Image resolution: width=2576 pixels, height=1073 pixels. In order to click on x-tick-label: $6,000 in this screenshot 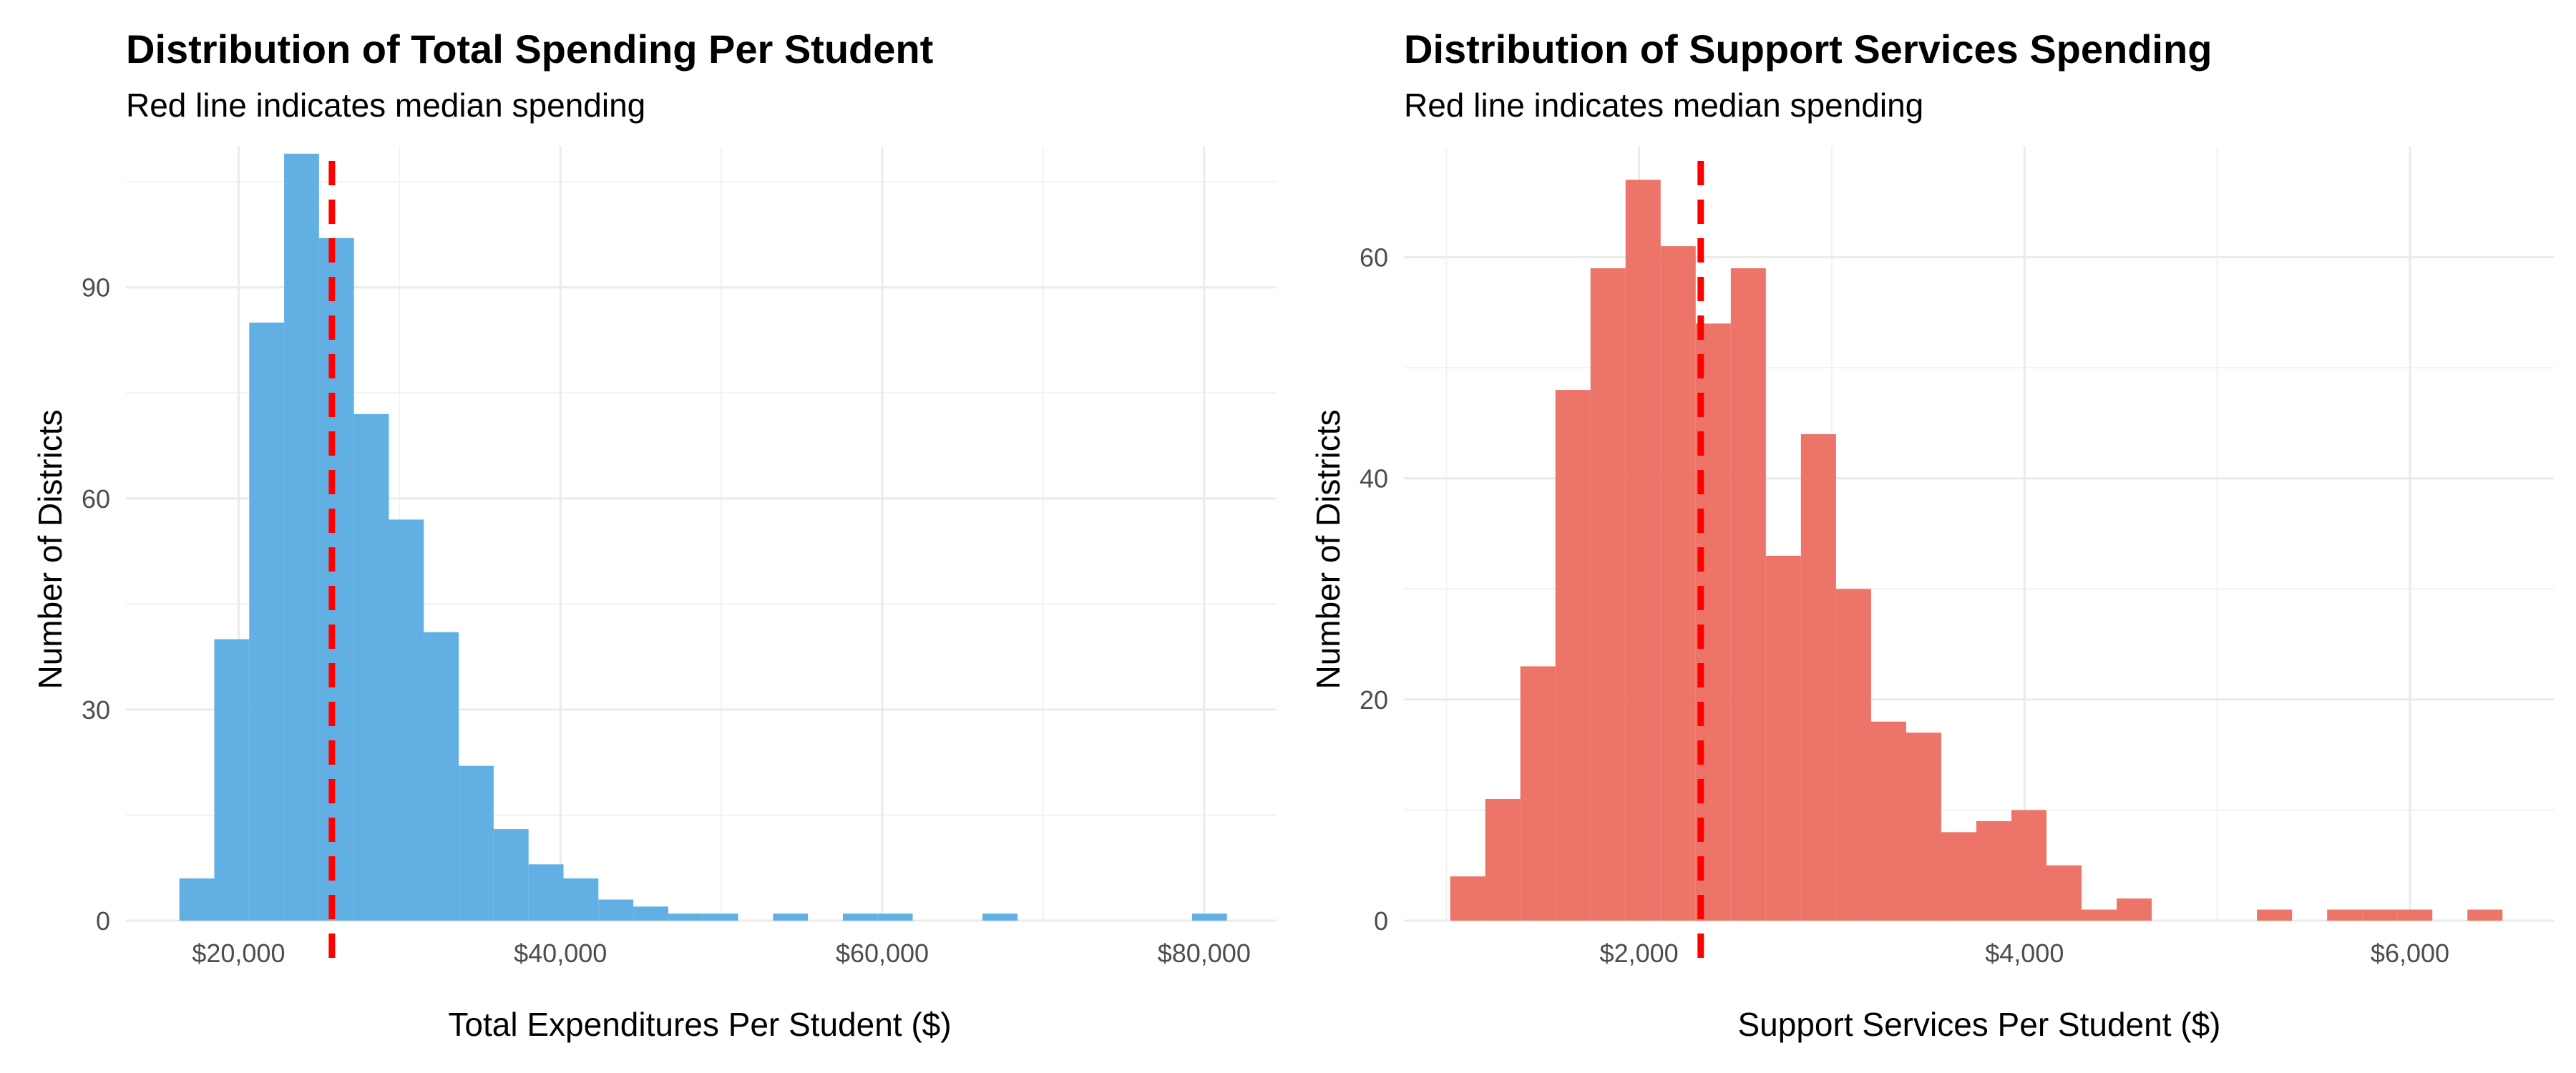, I will do `click(2410, 953)`.